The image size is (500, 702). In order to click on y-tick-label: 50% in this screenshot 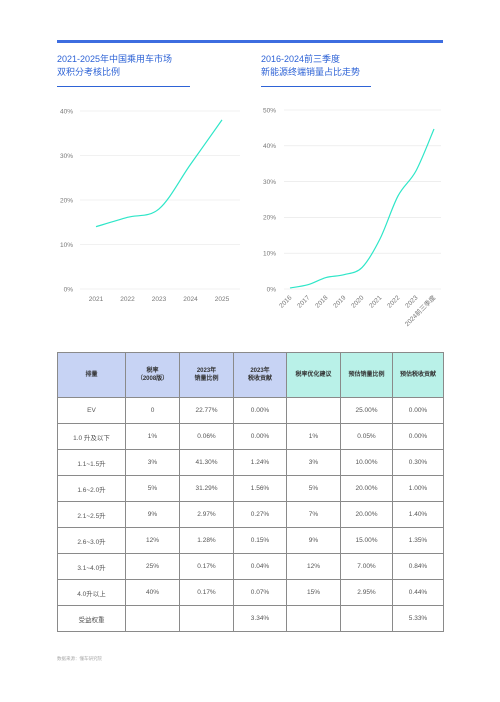, I will do `click(269, 110)`.